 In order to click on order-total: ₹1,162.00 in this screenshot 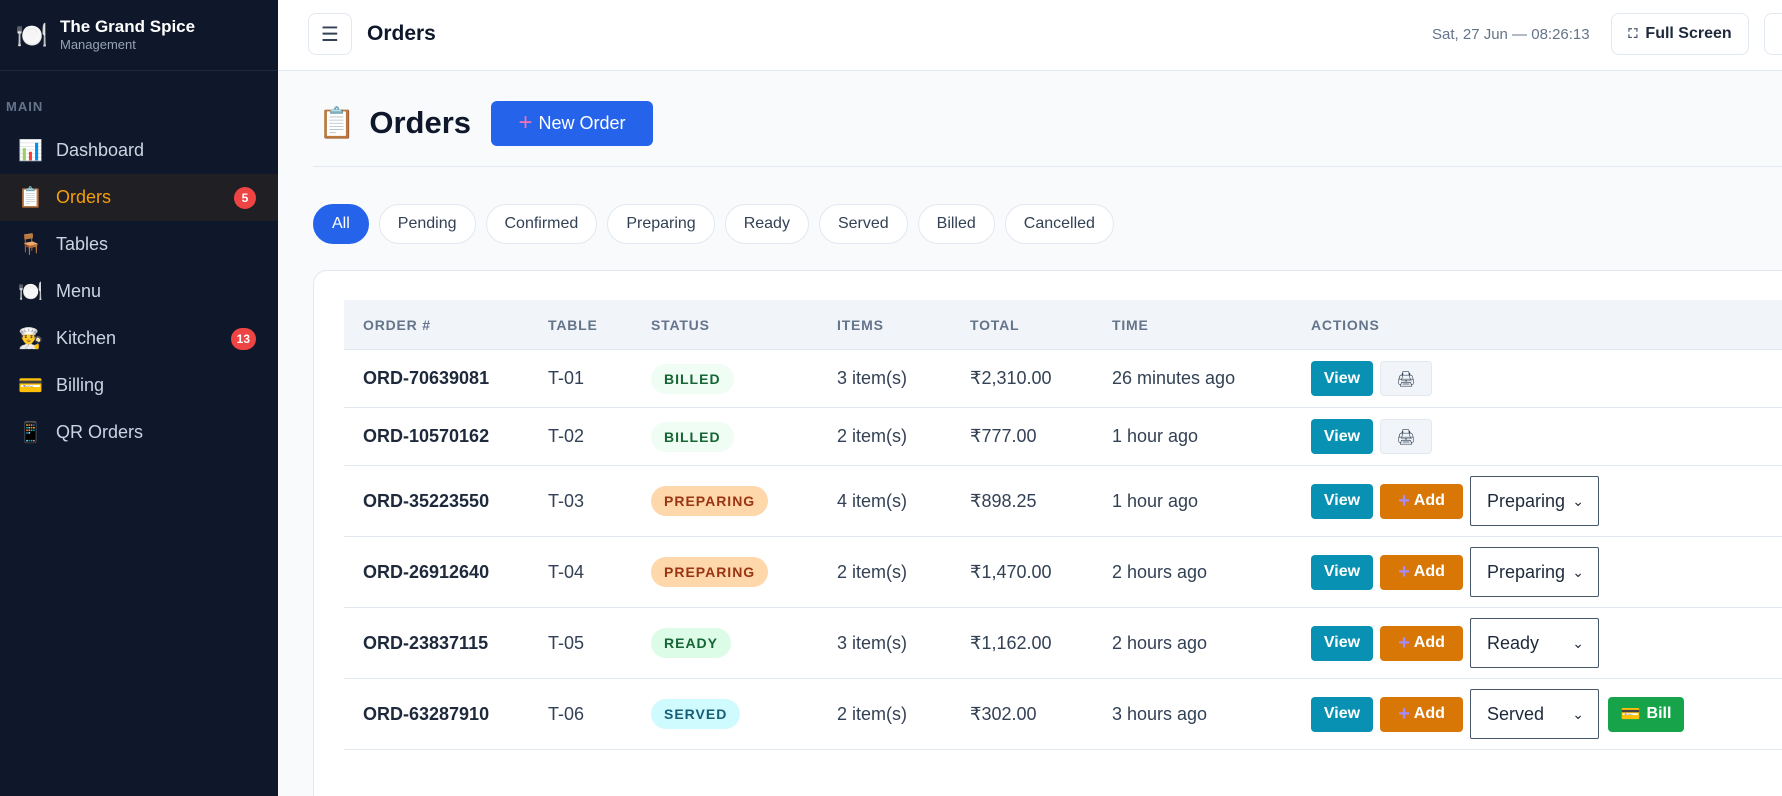, I will do `click(1011, 642)`.